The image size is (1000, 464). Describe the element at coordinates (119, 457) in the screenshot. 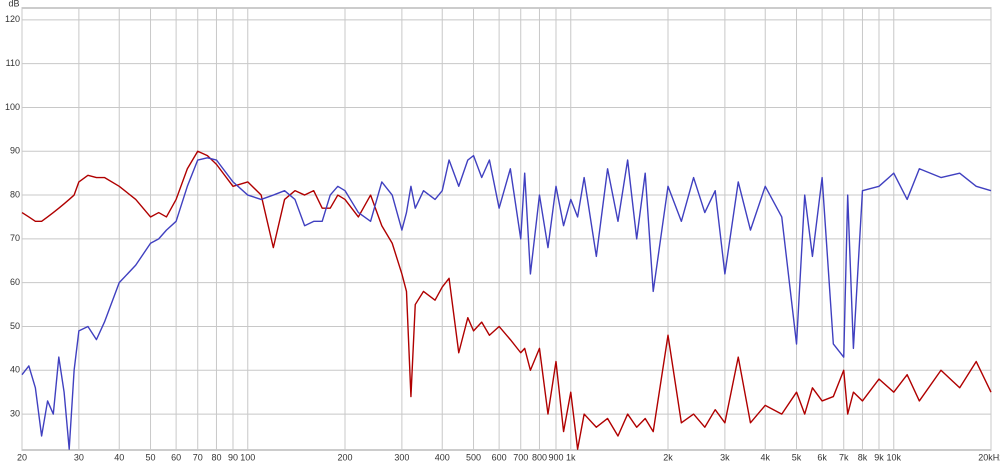

I see `x-tick-label: 40` at that location.